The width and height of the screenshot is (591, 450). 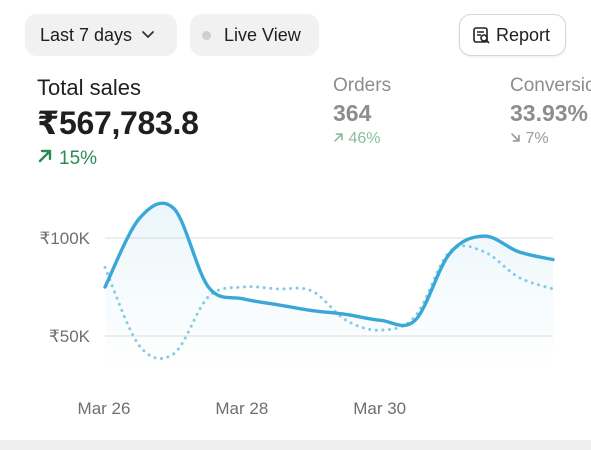 I want to click on total-sales-card: Total sales ₹567,783.8 15%, so click(x=118, y=122).